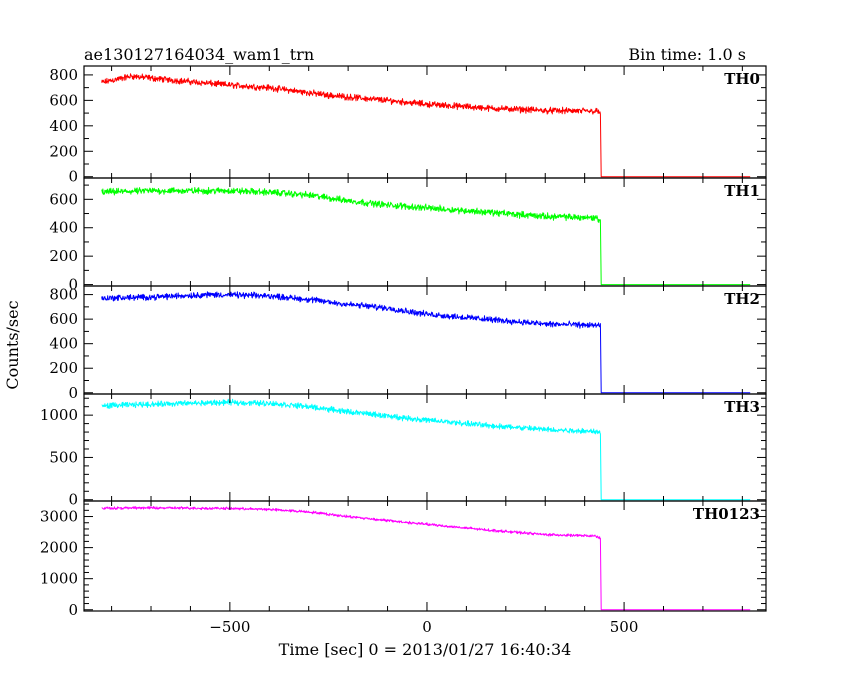  I want to click on y-axis-label: Counts/sec, so click(12, 344).